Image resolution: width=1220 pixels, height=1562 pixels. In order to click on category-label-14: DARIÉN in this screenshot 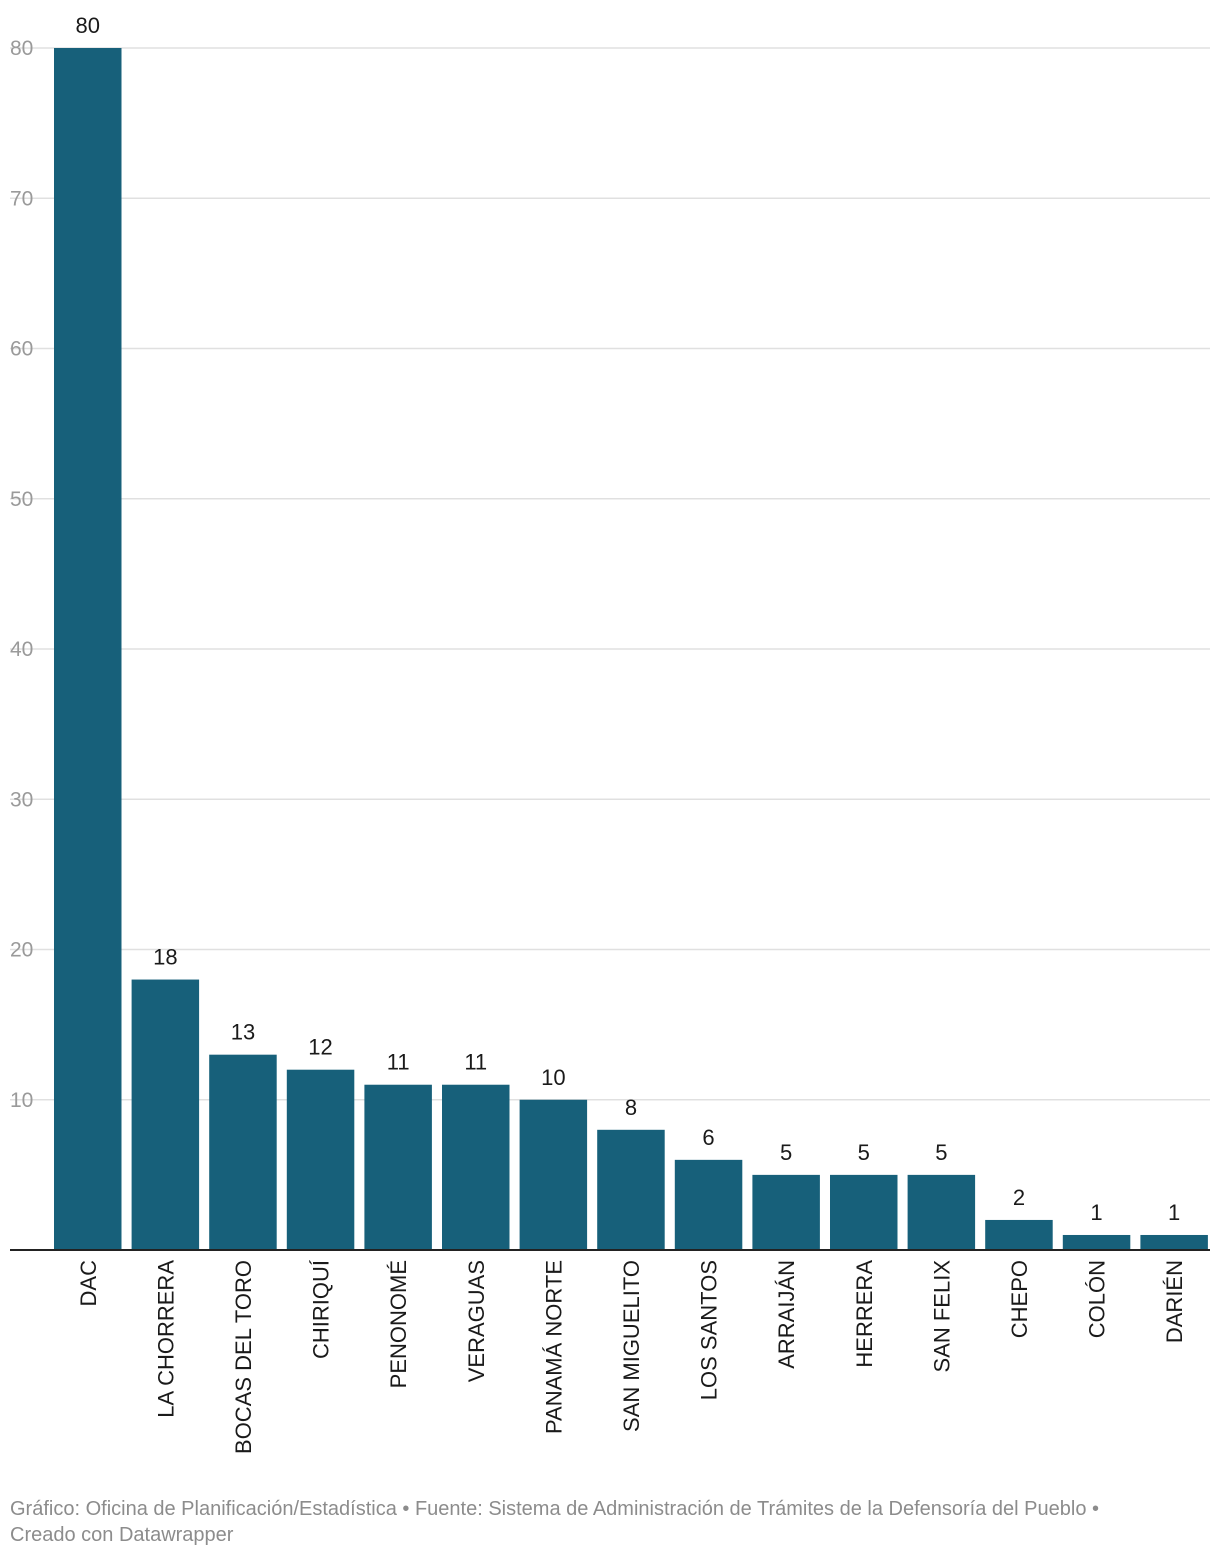, I will do `click(1174, 1301)`.